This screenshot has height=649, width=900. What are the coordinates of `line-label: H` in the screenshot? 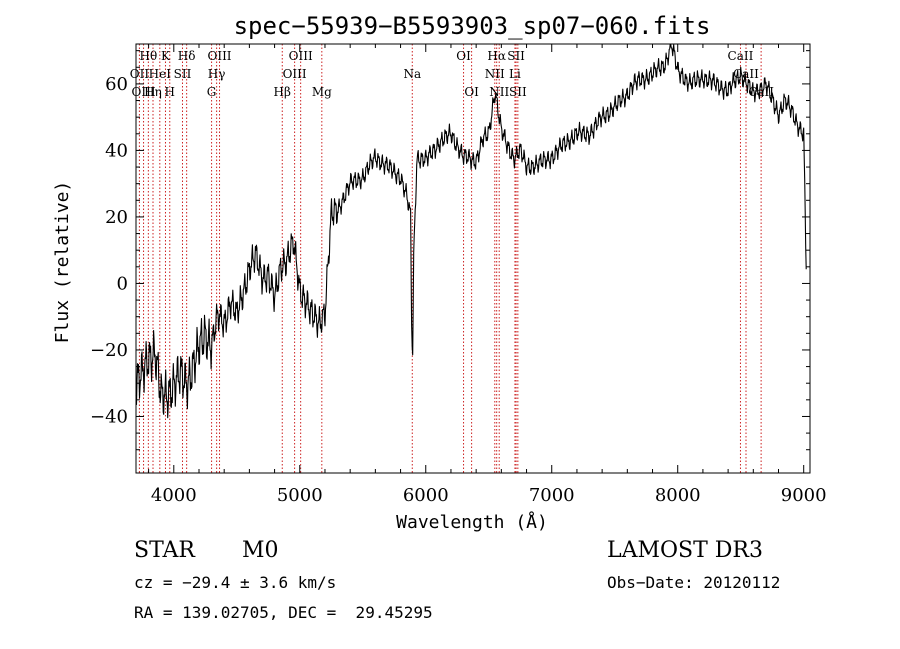 It's located at (170, 92).